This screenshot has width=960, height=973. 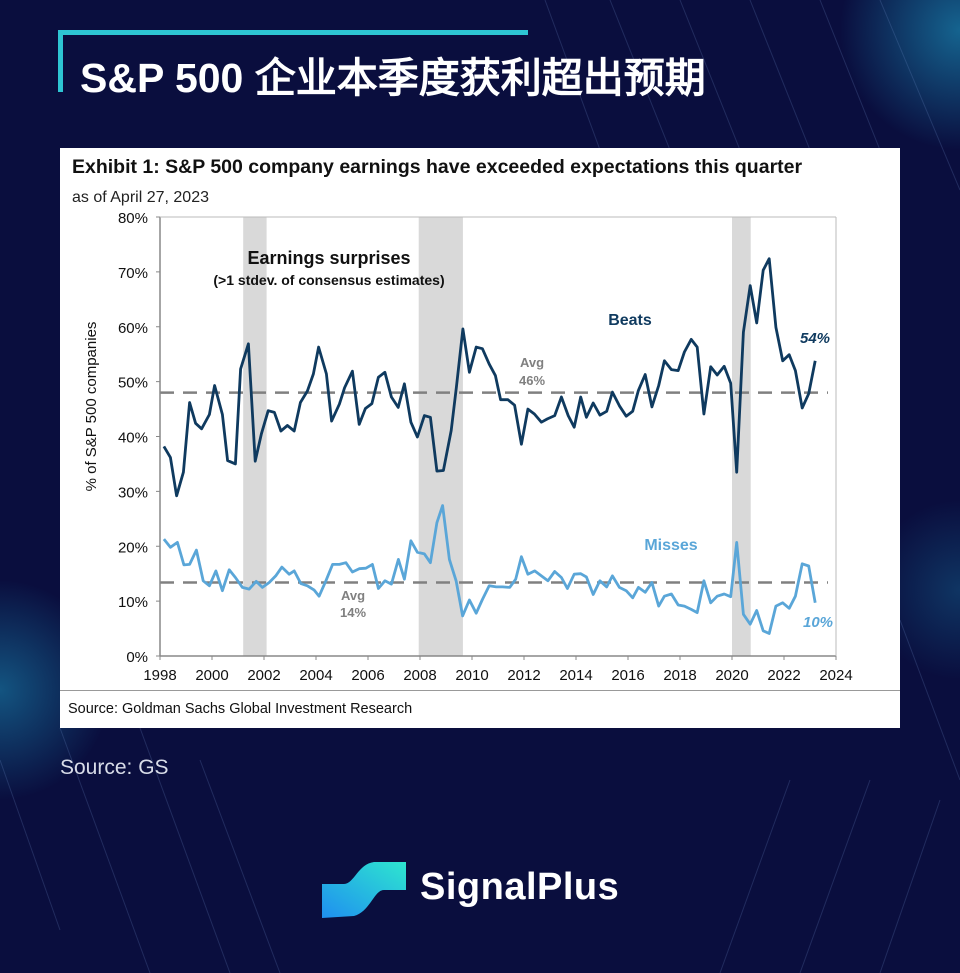 What do you see at coordinates (630, 320) in the screenshot?
I see `series-label-beats: Beats` at bounding box center [630, 320].